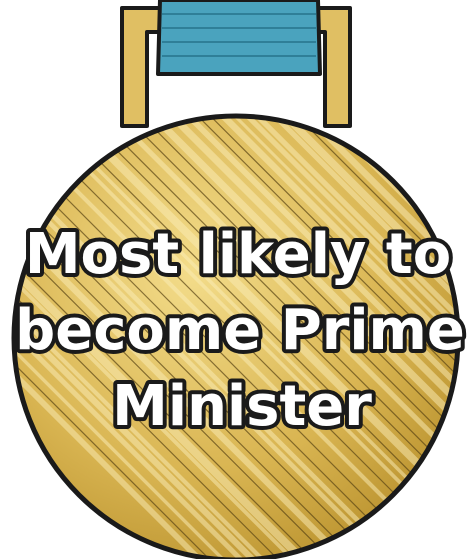 This screenshot has width=470, height=559. I want to click on ribbon, so click(239, 38).